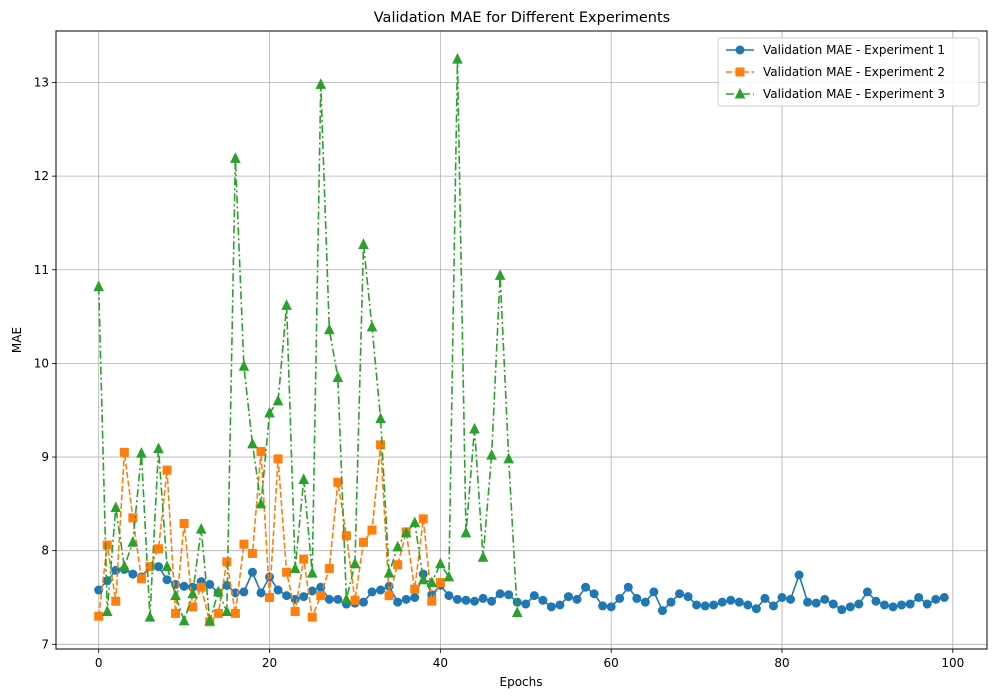  Describe the element at coordinates (45, 644) in the screenshot. I see `y-tick-label: 7` at that location.